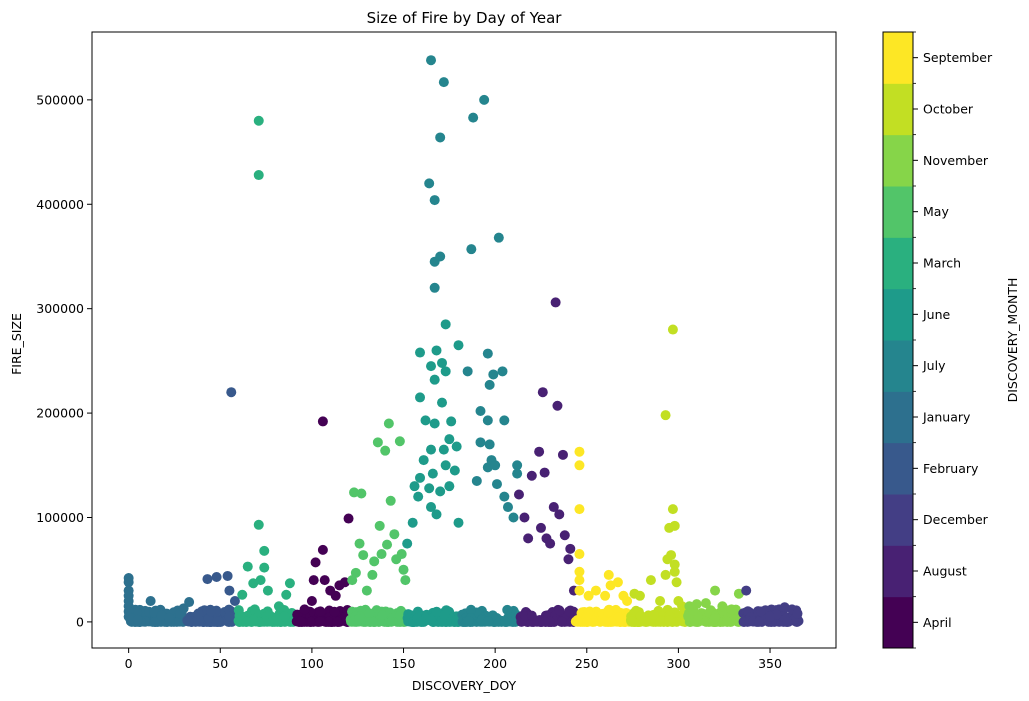  What do you see at coordinates (948, 109) in the screenshot?
I see `colorbar-tick-label: October` at bounding box center [948, 109].